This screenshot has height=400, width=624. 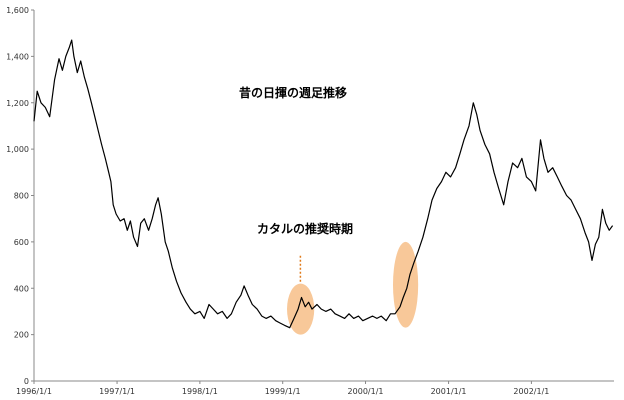 I want to click on y-tick-label: 200, so click(x=21, y=335).